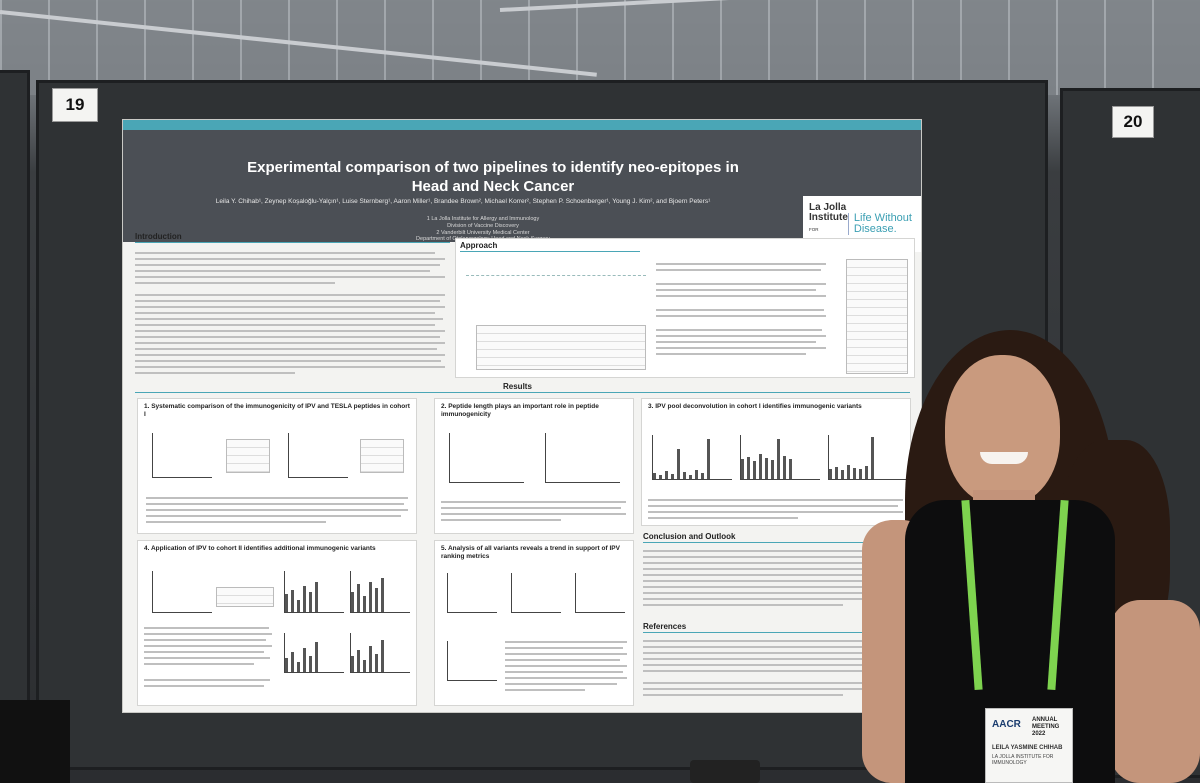  I want to click on badge-affiliation: LA JOLLA INSTITUTE FOR IMMUNOLOGY, so click(1023, 760).